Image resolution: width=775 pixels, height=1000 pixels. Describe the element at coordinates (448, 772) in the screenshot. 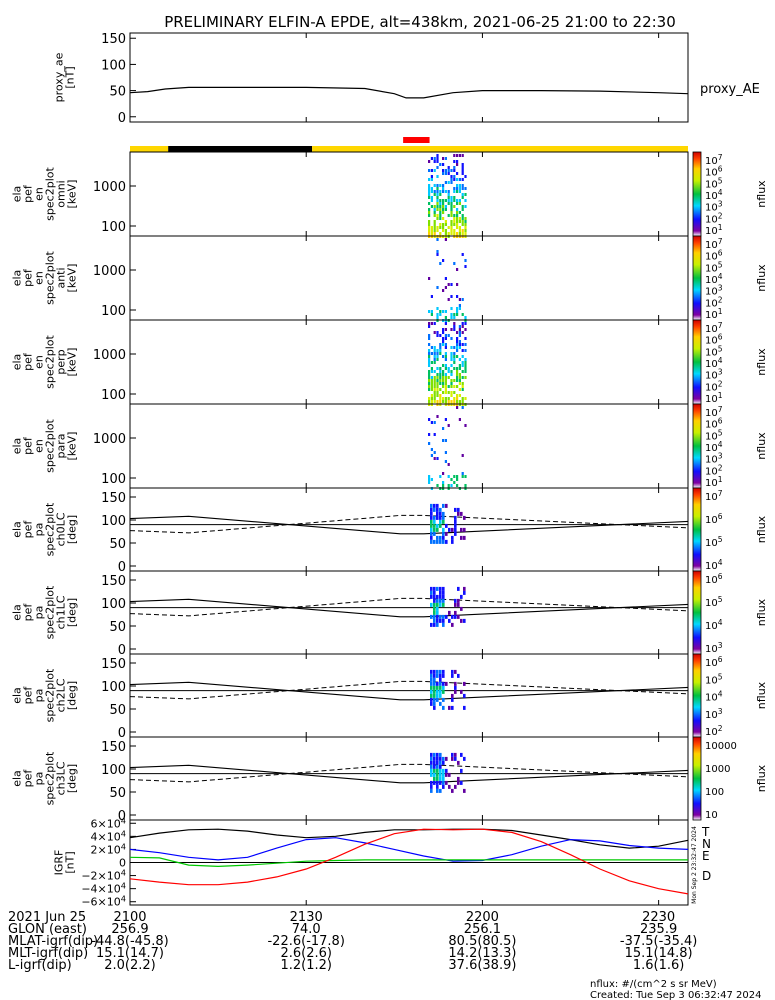

I see `pitch-angle-pixels` at that location.